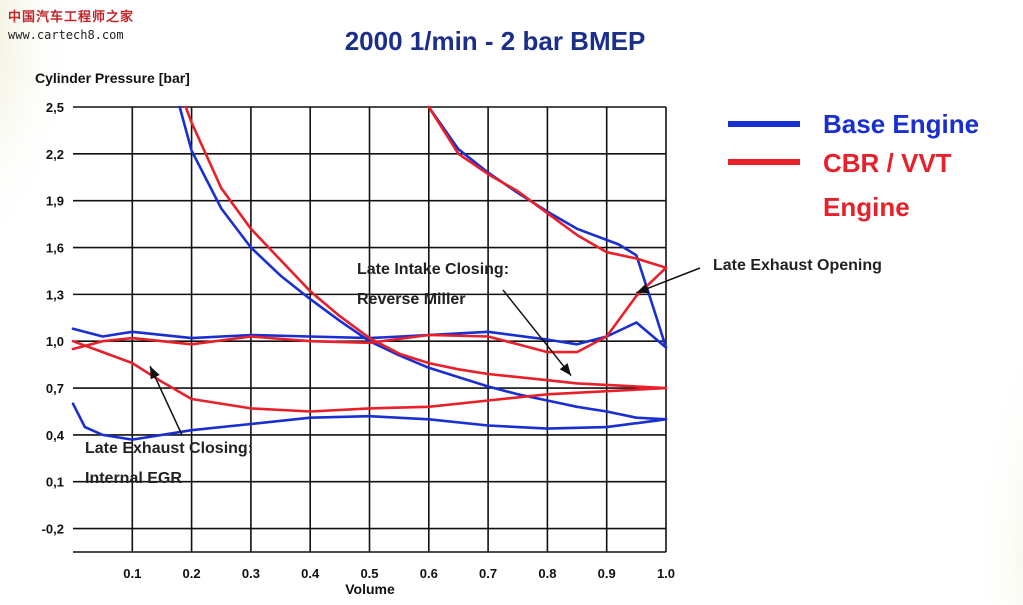 This screenshot has width=1023, height=605. I want to click on y-tick-label: 2,2, so click(55, 154).